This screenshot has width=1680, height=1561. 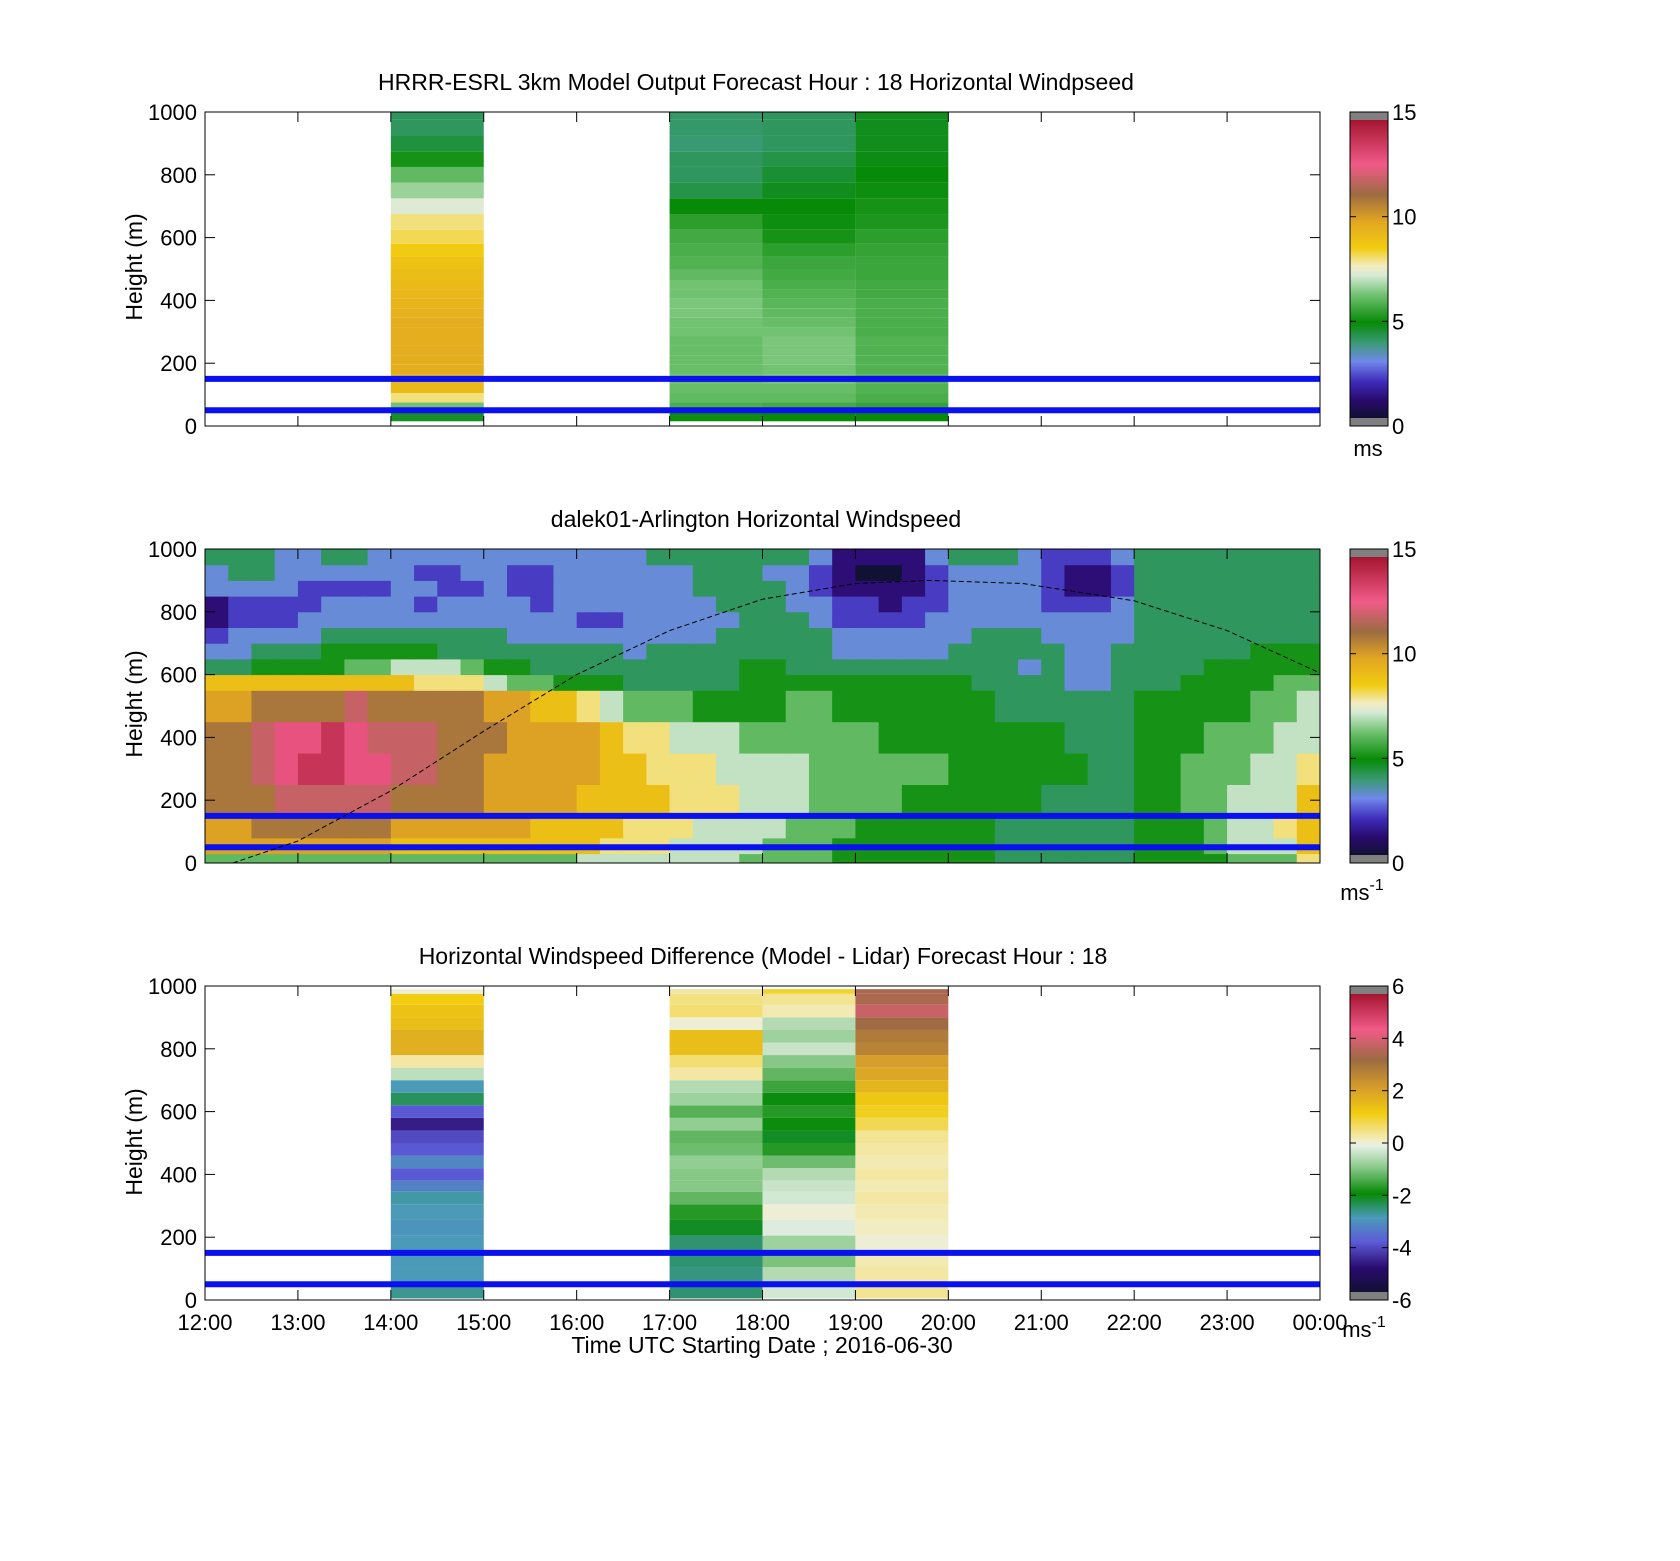 I want to click on x-ticks, so click(x=762, y=706).